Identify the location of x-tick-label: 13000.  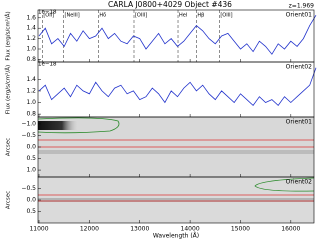
(139, 229).